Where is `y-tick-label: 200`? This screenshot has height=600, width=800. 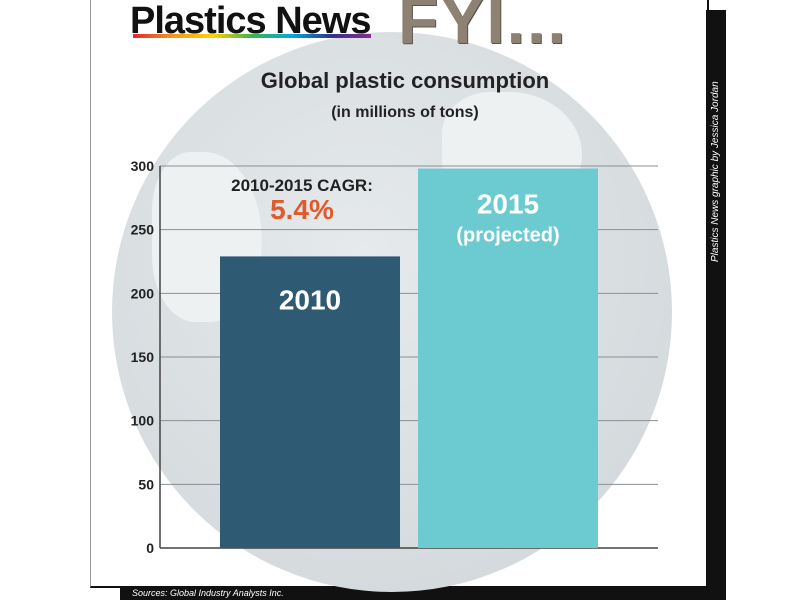
y-tick-label: 200 is located at coordinates (143, 293).